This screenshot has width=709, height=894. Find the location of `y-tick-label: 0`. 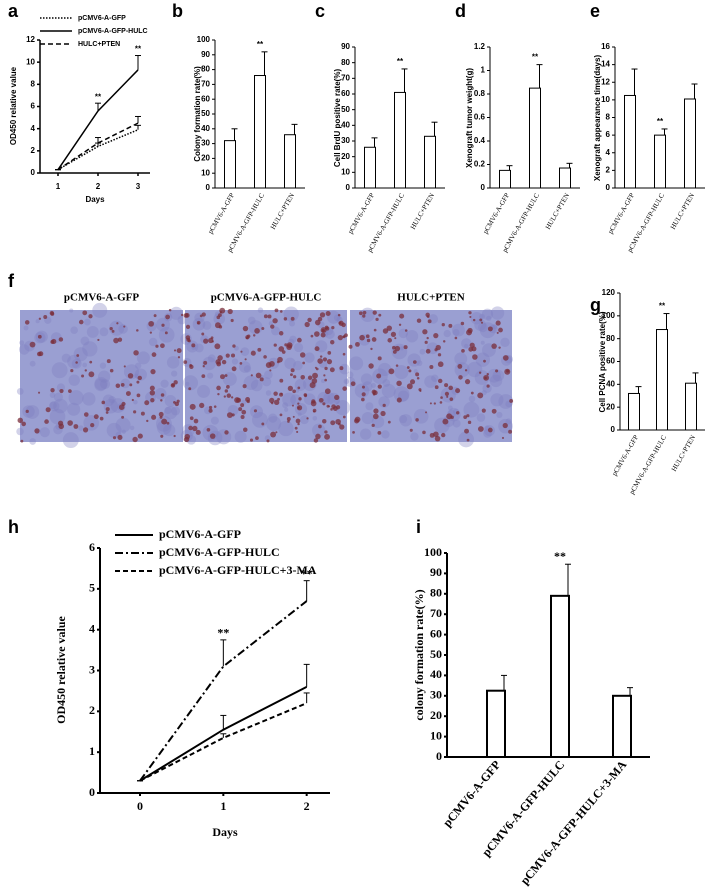

y-tick-label: 0 is located at coordinates (348, 187).